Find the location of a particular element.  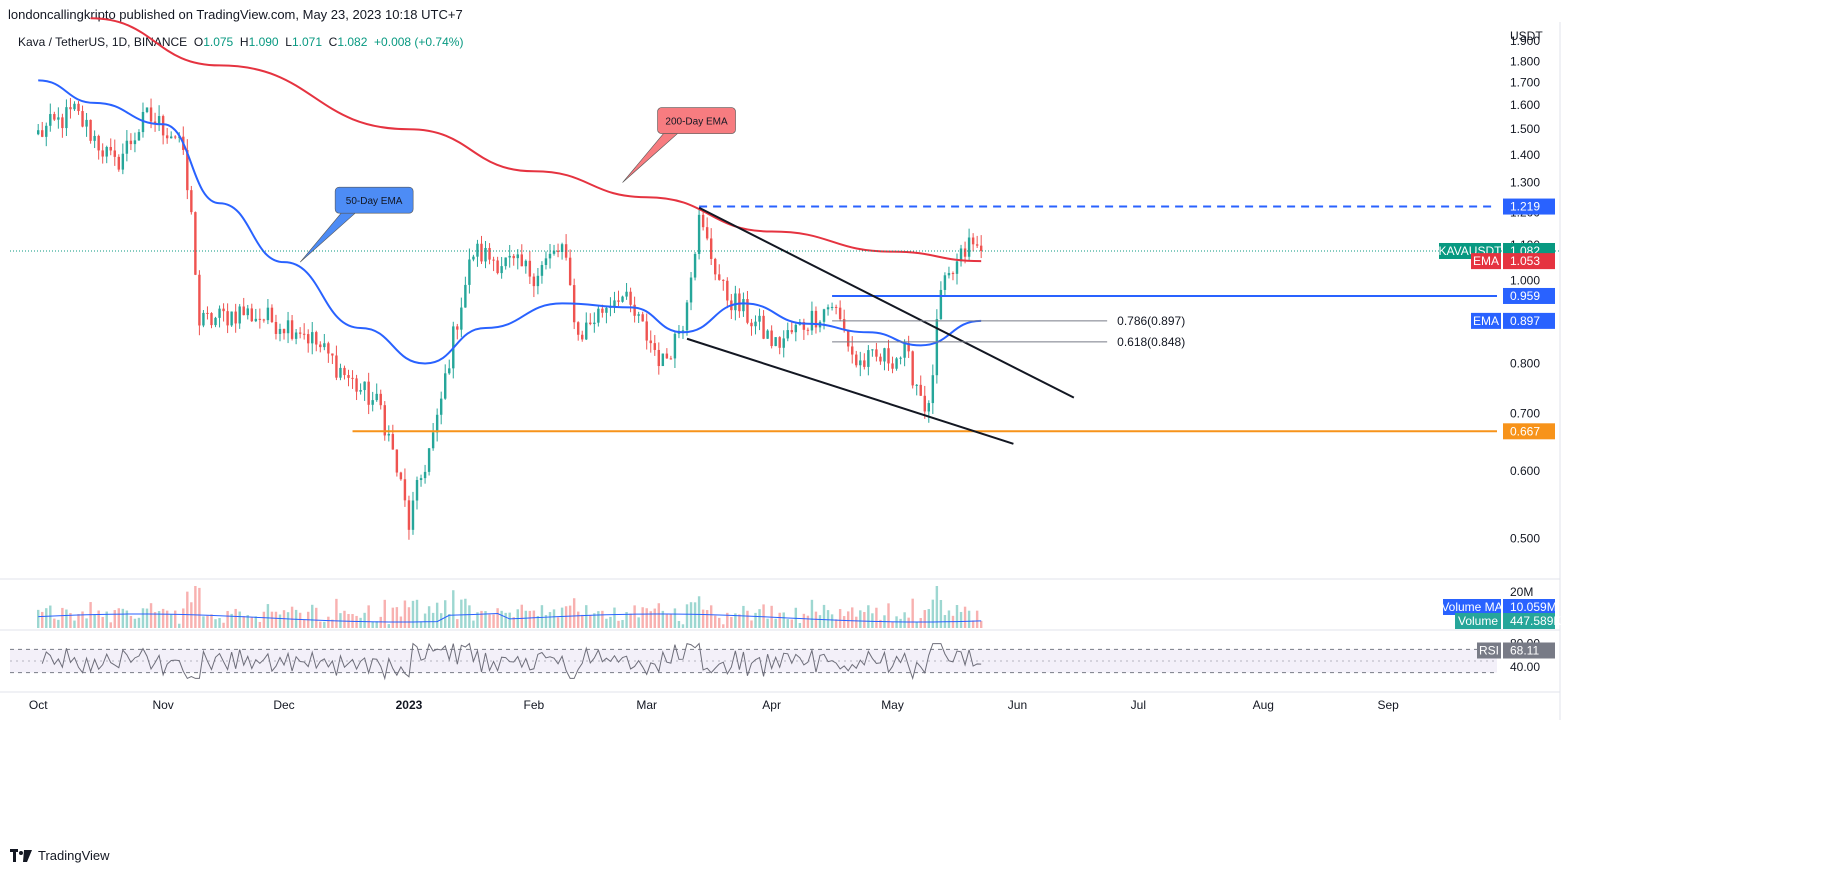

price-tag-name: EMA is located at coordinates (1486, 321).